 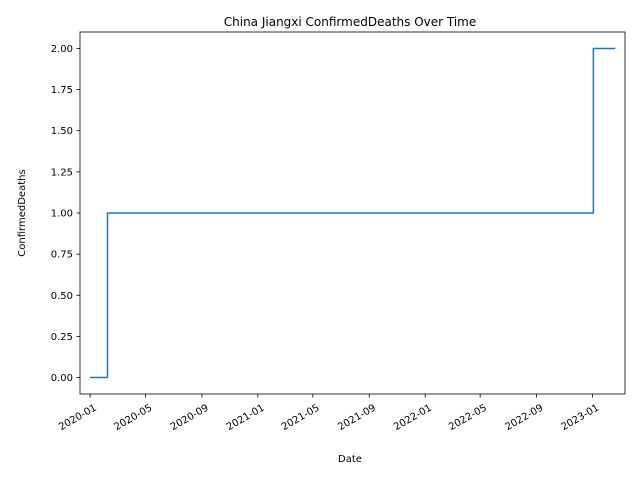 I want to click on x-tick-label-2: 2020-09, so click(x=190, y=418).